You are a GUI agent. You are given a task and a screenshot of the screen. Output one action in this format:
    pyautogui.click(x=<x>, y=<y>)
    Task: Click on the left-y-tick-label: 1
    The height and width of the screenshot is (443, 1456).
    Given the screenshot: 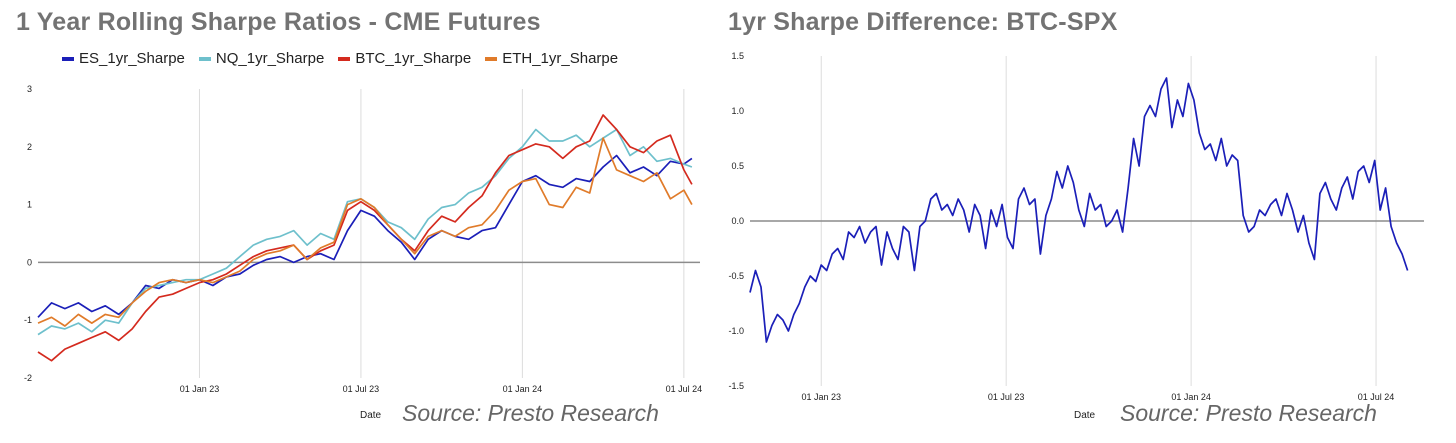 What is the action you would take?
    pyautogui.click(x=29, y=205)
    